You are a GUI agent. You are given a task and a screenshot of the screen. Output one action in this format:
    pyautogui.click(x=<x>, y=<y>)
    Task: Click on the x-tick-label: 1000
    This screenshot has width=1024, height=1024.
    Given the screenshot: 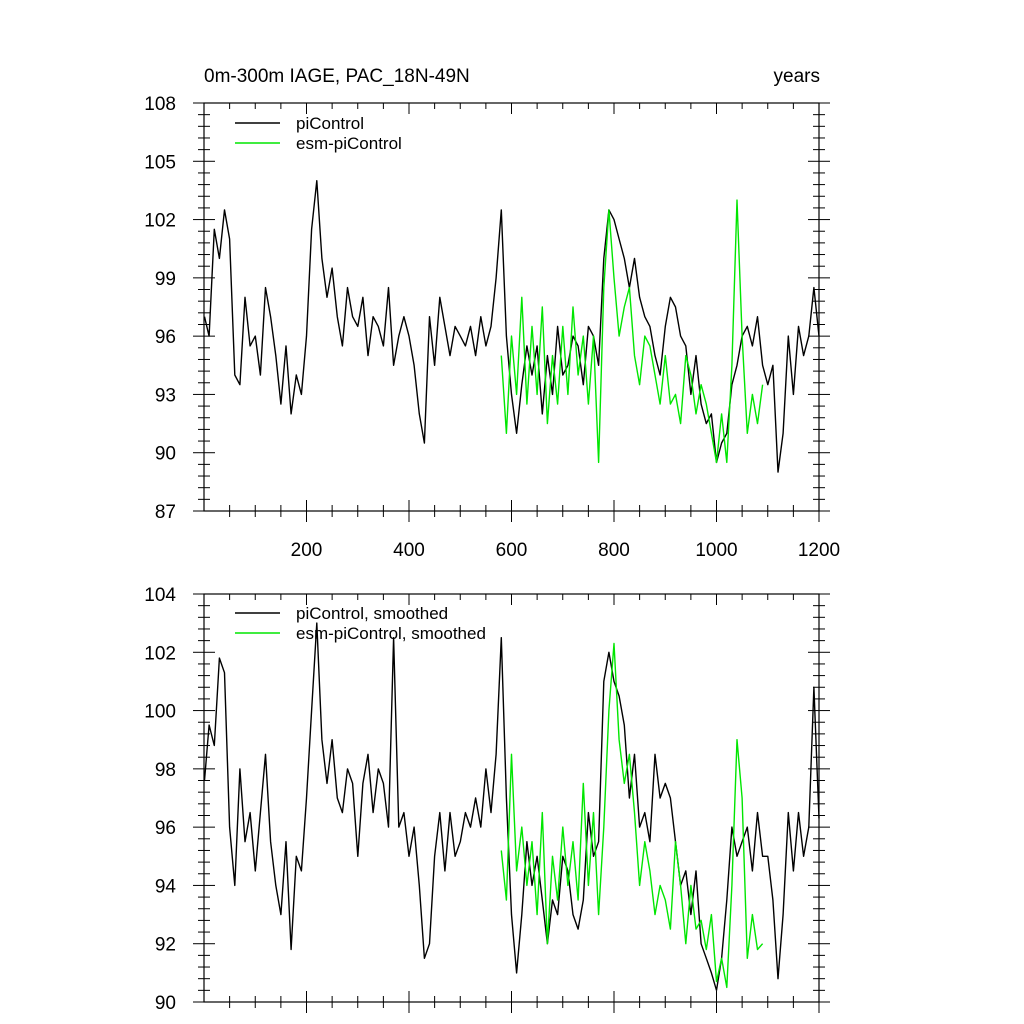 What is the action you would take?
    pyautogui.click(x=716, y=550)
    